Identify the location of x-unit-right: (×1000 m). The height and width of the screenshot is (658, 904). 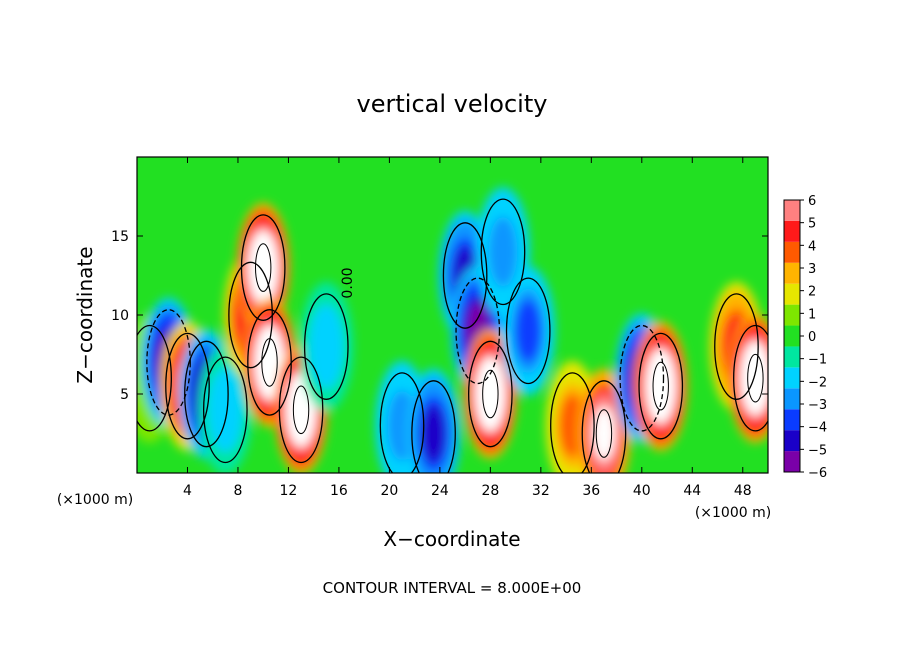
(733, 513).